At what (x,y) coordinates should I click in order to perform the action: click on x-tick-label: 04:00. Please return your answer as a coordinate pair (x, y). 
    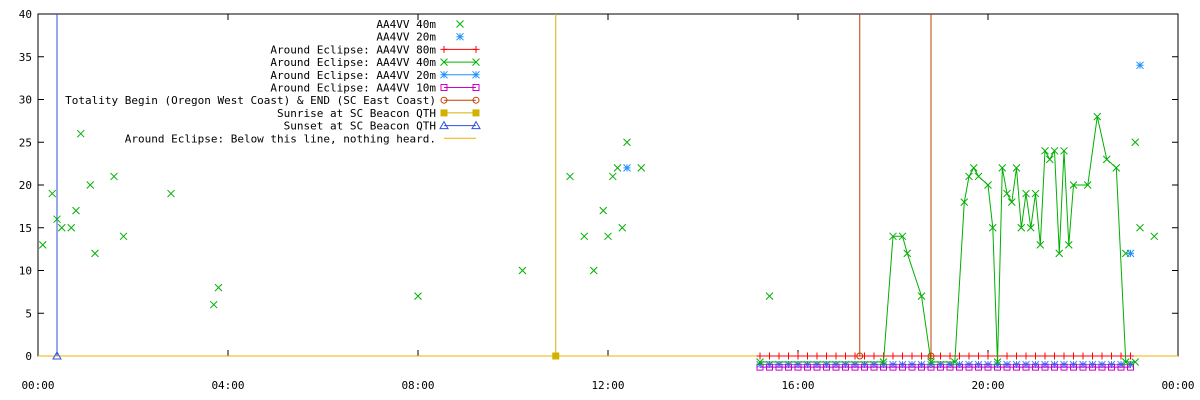
    Looking at the image, I should click on (227, 385).